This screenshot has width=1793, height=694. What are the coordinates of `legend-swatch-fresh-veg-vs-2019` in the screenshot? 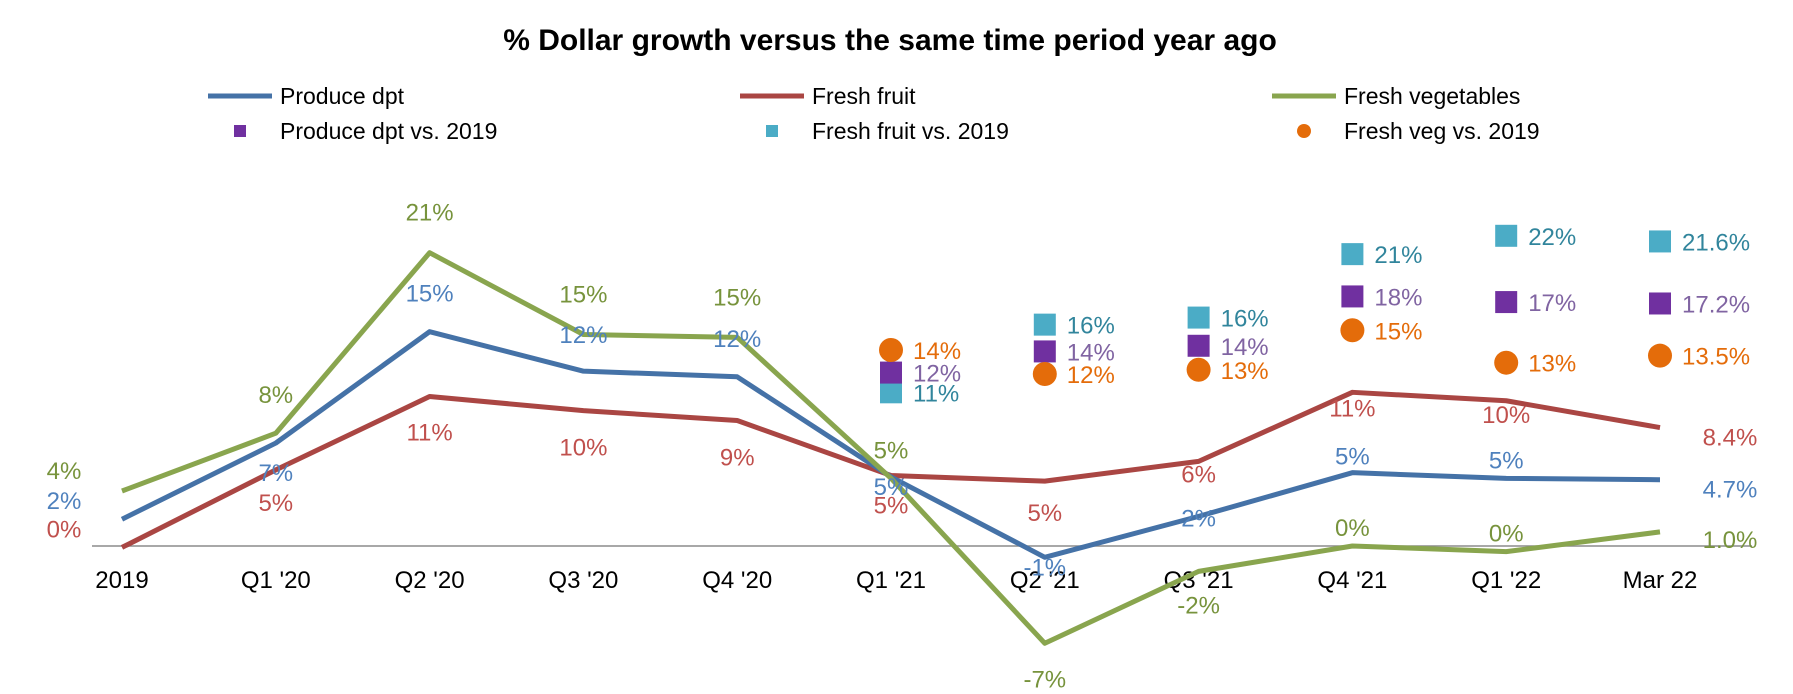 It's located at (1304, 131).